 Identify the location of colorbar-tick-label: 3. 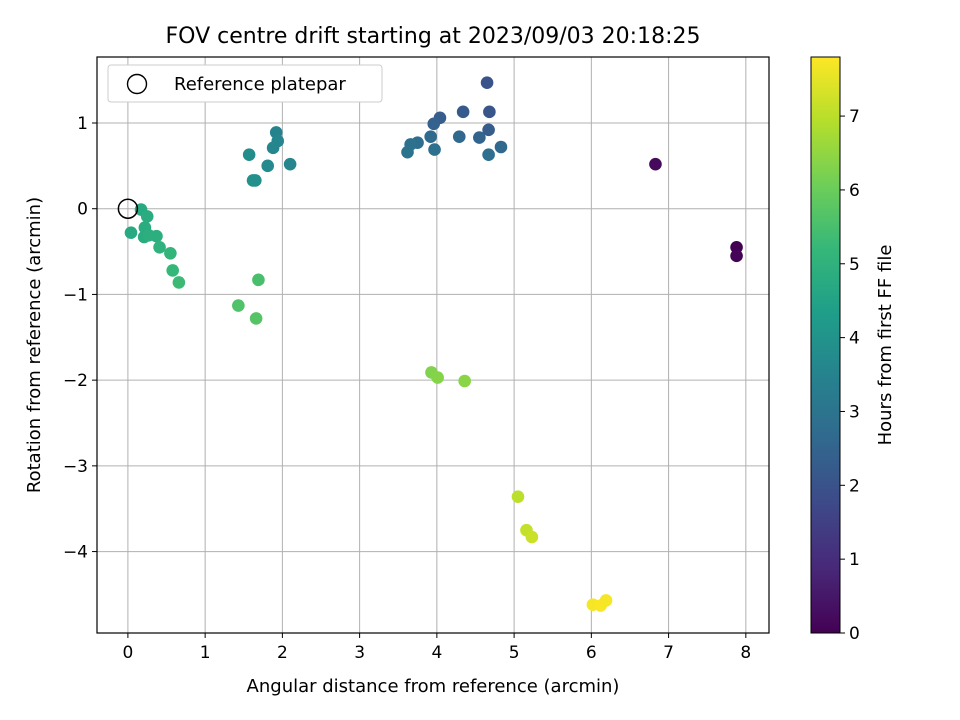
(854, 412).